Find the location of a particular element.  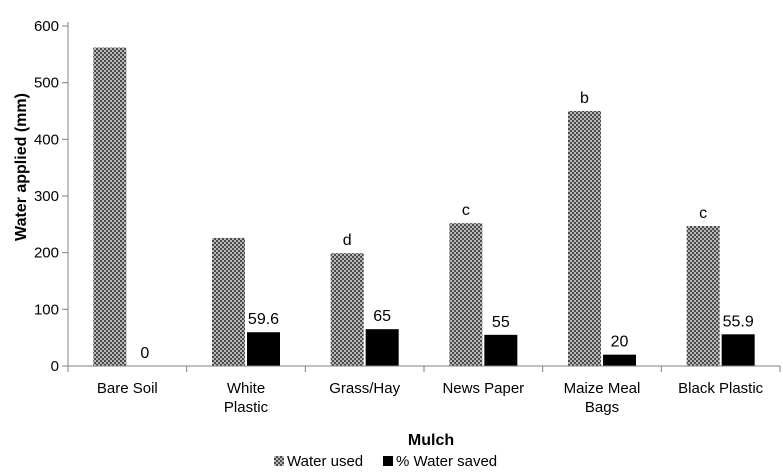

significance-label: b is located at coordinates (584, 98).